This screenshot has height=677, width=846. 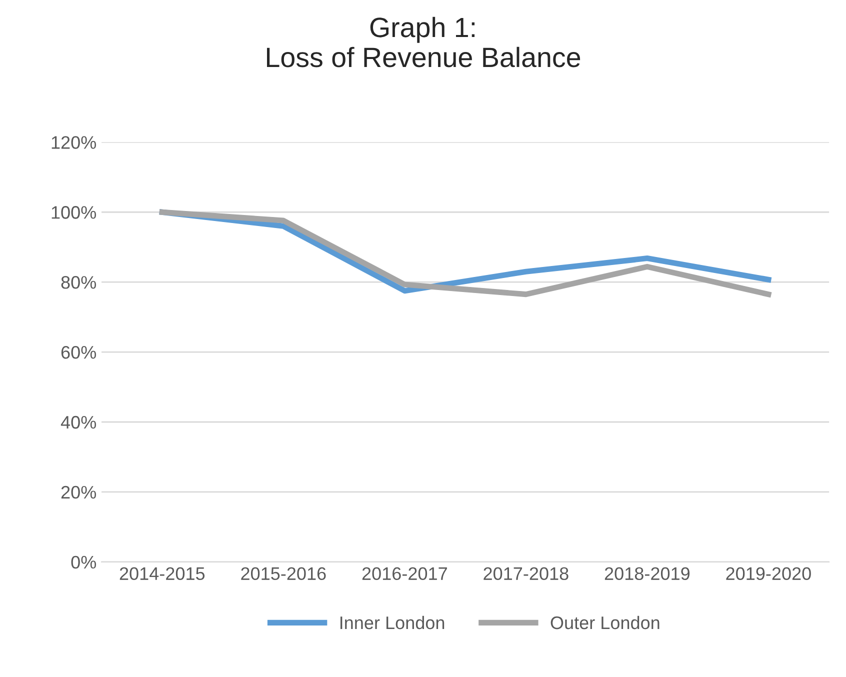 What do you see at coordinates (392, 623) in the screenshot?
I see `legend-label: Inner London` at bounding box center [392, 623].